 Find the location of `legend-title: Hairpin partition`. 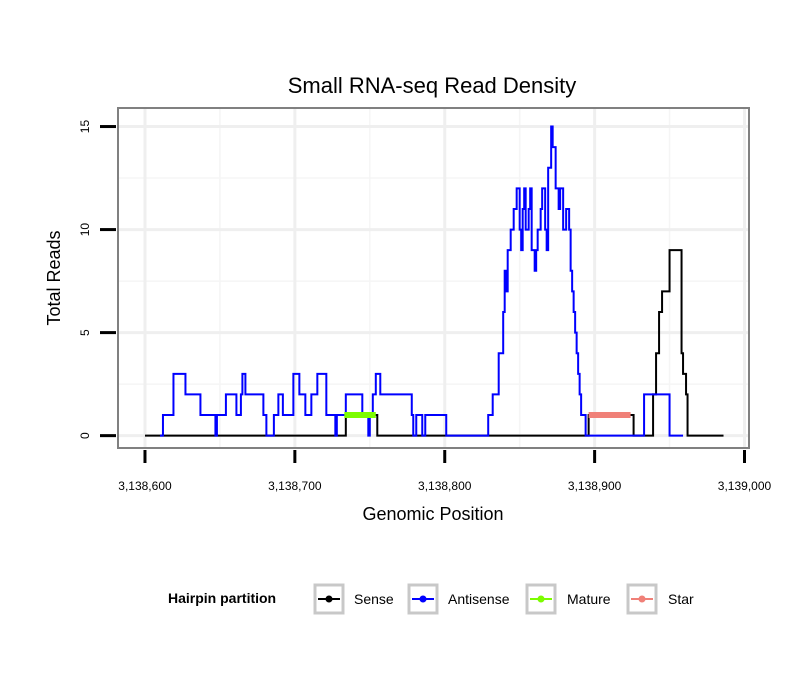

legend-title: Hairpin partition is located at coordinates (222, 598).